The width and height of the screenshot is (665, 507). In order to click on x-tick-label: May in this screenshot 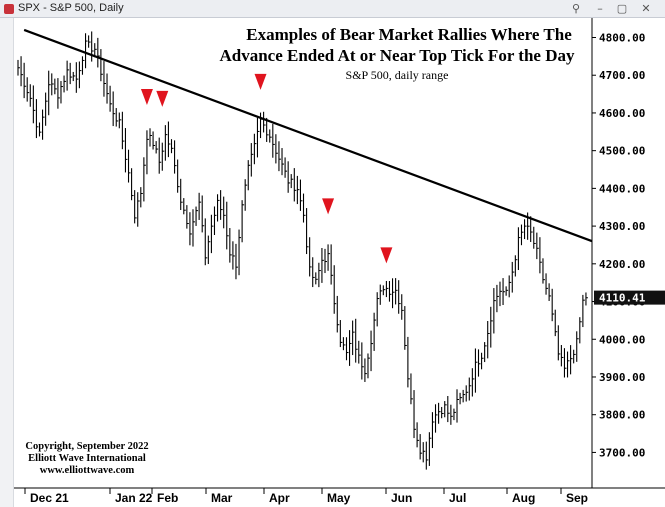, I will do `click(339, 498)`.